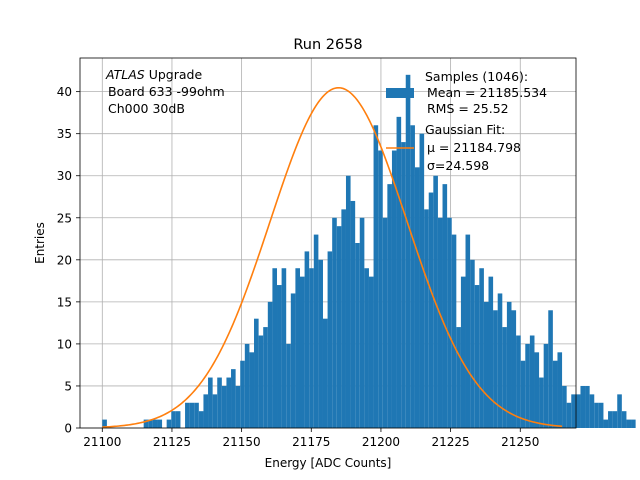  I want to click on y-axis-label: Entries, so click(40, 243).